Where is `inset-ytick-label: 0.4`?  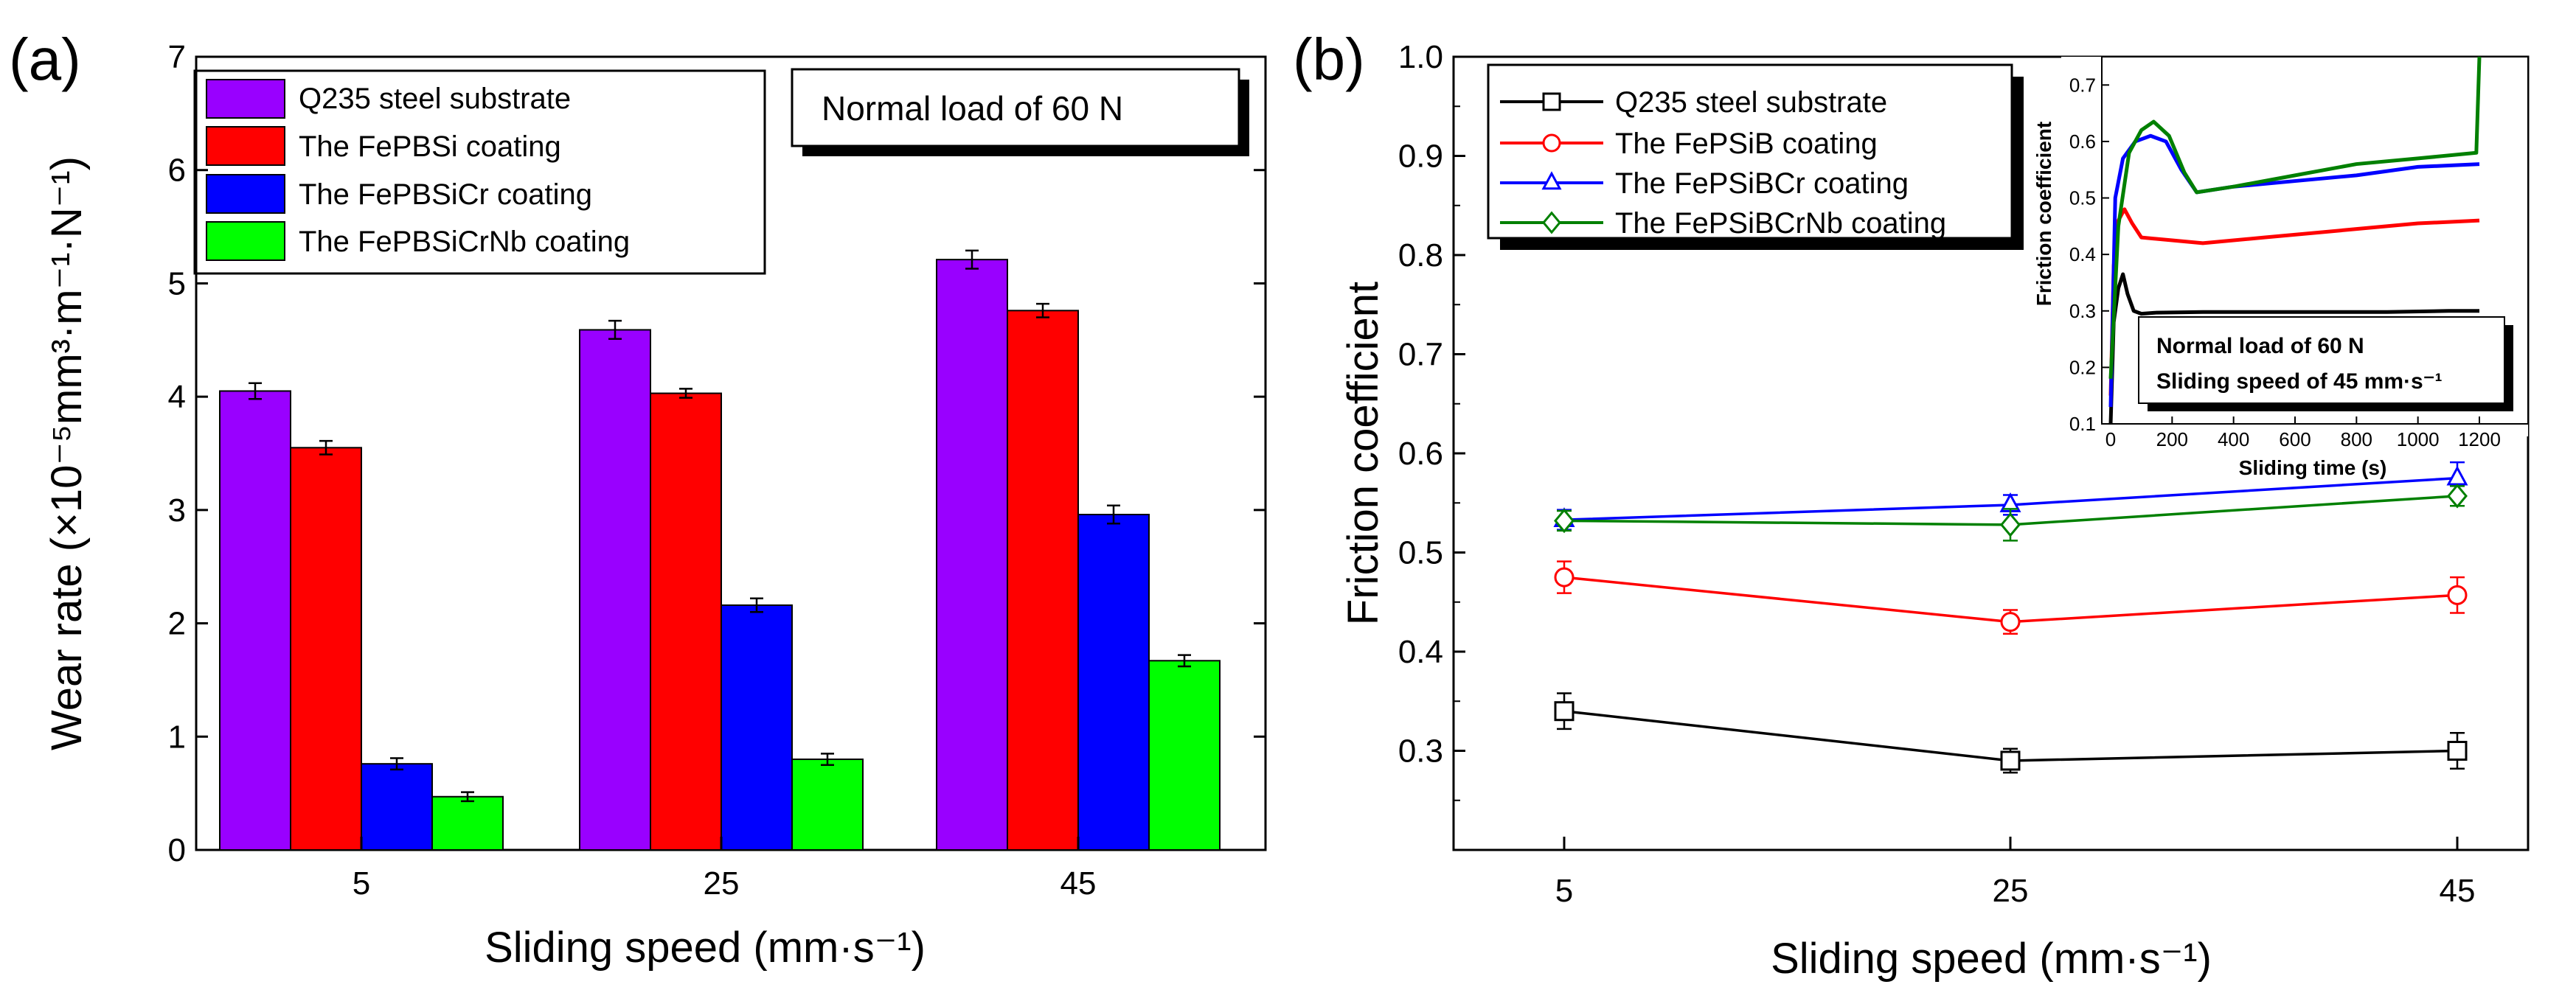
inset-ytick-label: 0.4 is located at coordinates (2082, 254).